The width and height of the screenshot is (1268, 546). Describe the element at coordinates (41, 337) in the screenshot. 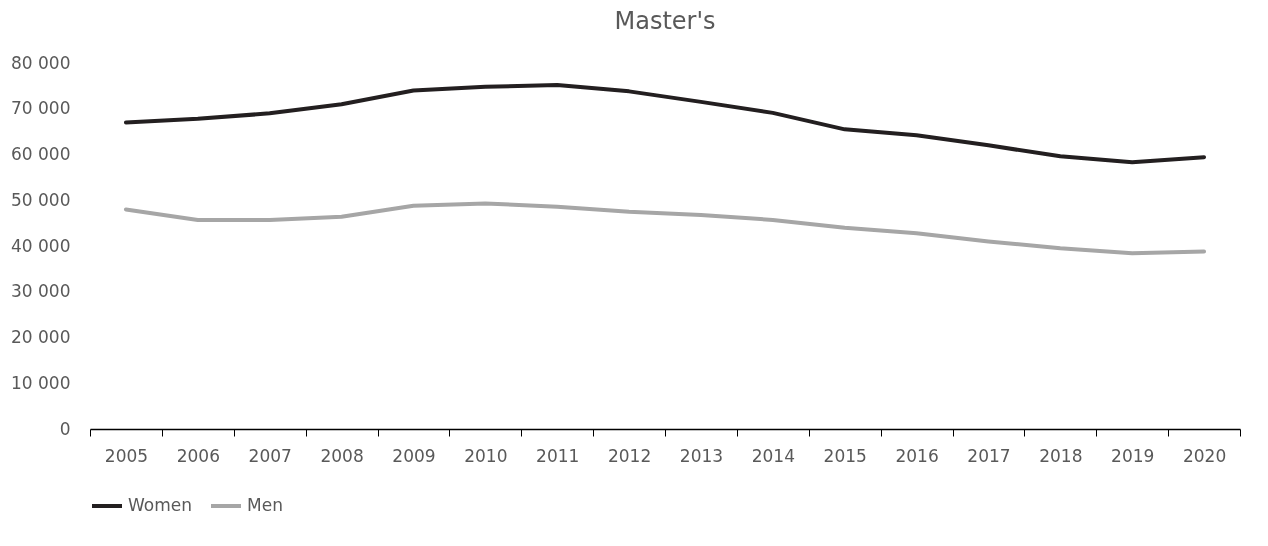

I see `y-tick-label: 20 000` at that location.